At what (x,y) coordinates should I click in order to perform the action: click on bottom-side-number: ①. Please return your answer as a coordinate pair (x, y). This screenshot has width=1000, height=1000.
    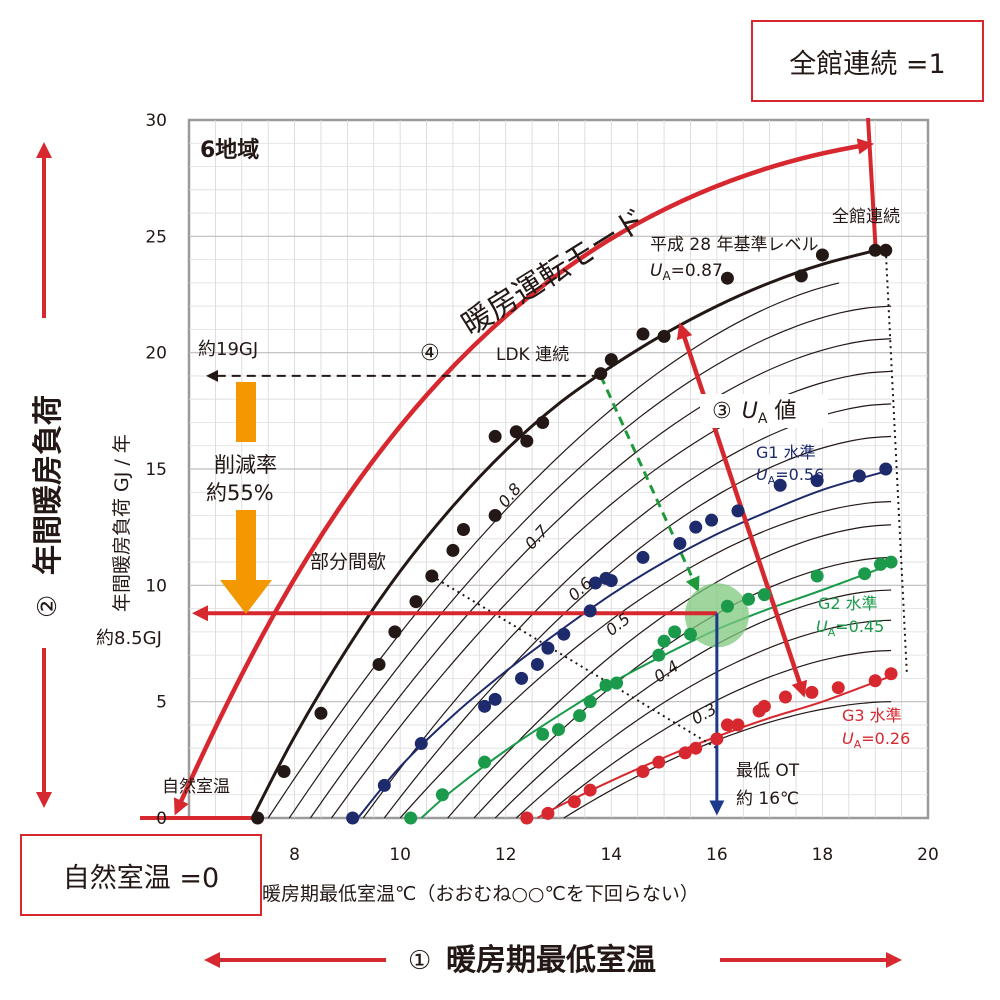
    Looking at the image, I should click on (419, 961).